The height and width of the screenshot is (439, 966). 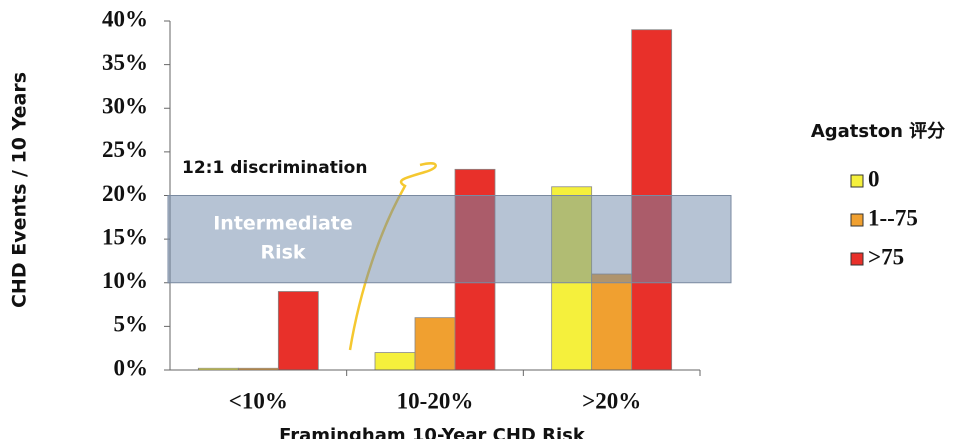 What do you see at coordinates (131, 324) in the screenshot?
I see `y-tick-label: 5%` at bounding box center [131, 324].